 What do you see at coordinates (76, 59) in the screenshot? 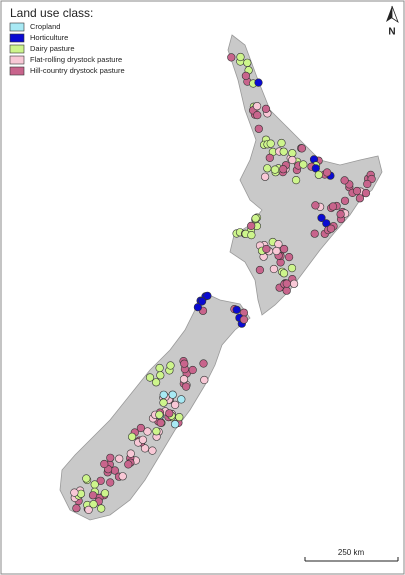
I see `legend-label: Flat-rolling drystock pasture` at bounding box center [76, 59].